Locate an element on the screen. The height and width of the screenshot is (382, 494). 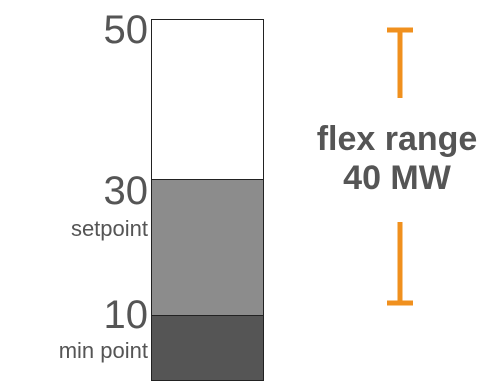
bar-segment-upper is located at coordinates (207, 99).